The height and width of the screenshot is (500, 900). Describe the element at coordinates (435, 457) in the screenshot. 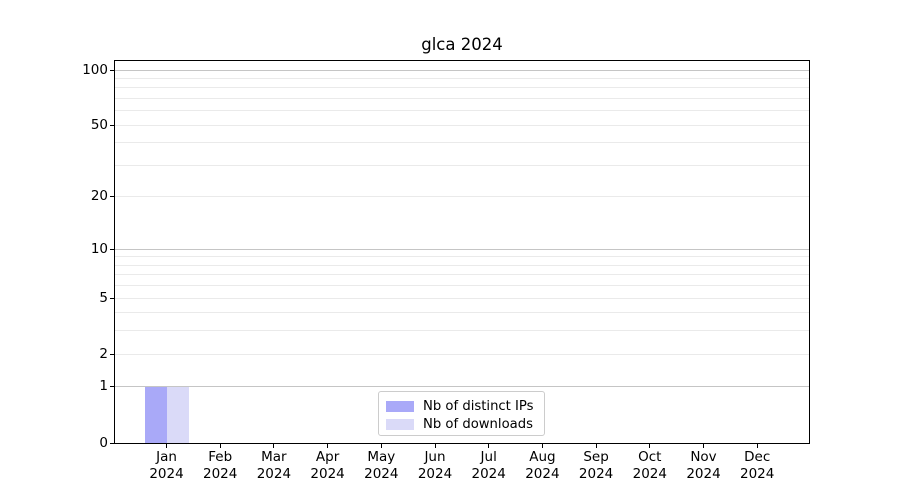

I see `x-tick-month: Jun` at that location.